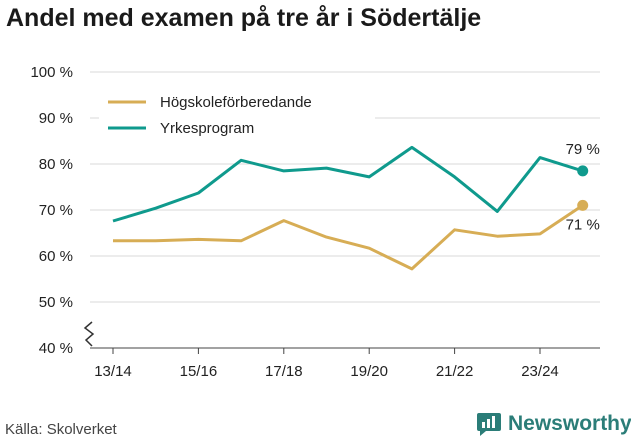 The width and height of the screenshot is (631, 439). What do you see at coordinates (113, 371) in the screenshot?
I see `x-tick-label: 13/14` at bounding box center [113, 371].